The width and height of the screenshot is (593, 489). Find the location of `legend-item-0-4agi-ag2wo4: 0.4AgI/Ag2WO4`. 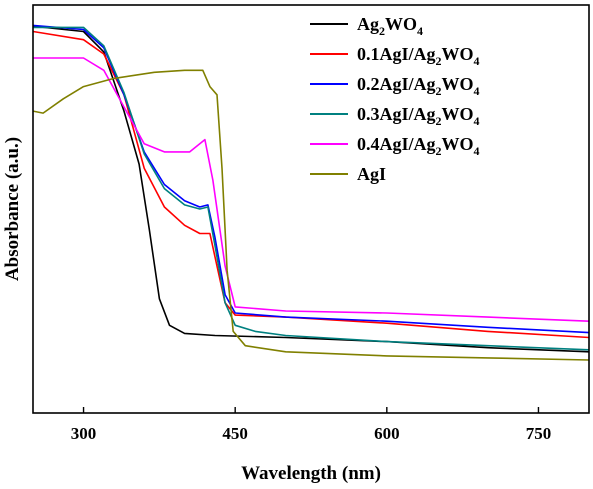

legend-item-0-4agi-ag2wo4: 0.4AgI/Ag2WO4 is located at coordinates (395, 146).